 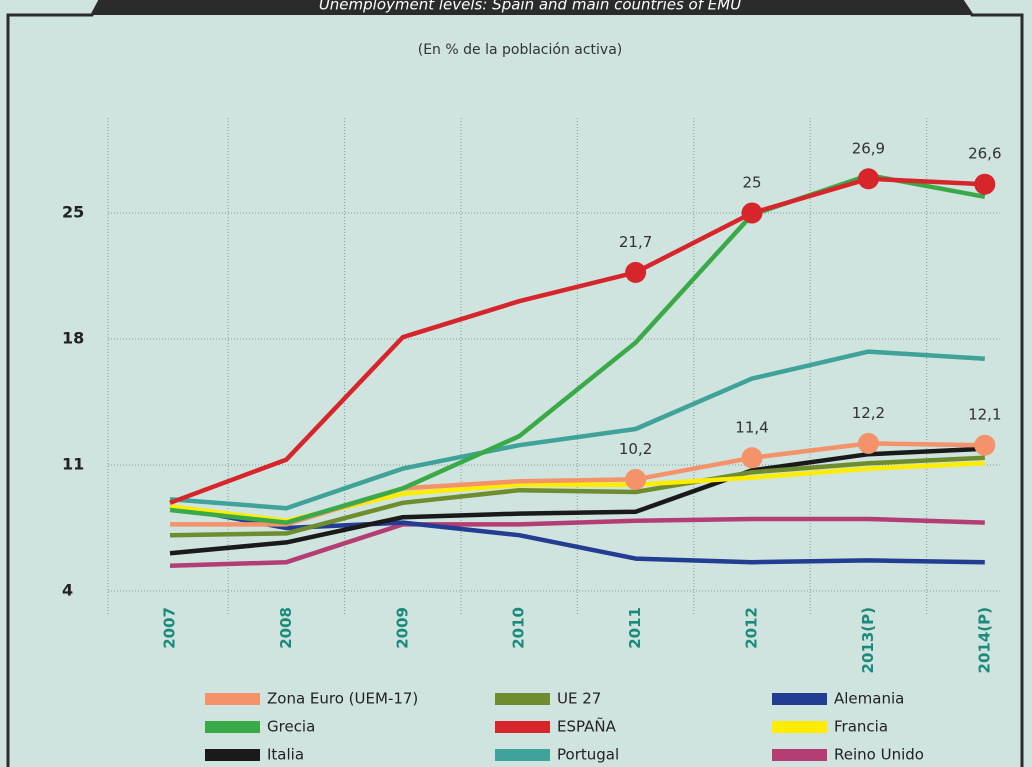 I want to click on title-banner, so click(x=532, y=7).